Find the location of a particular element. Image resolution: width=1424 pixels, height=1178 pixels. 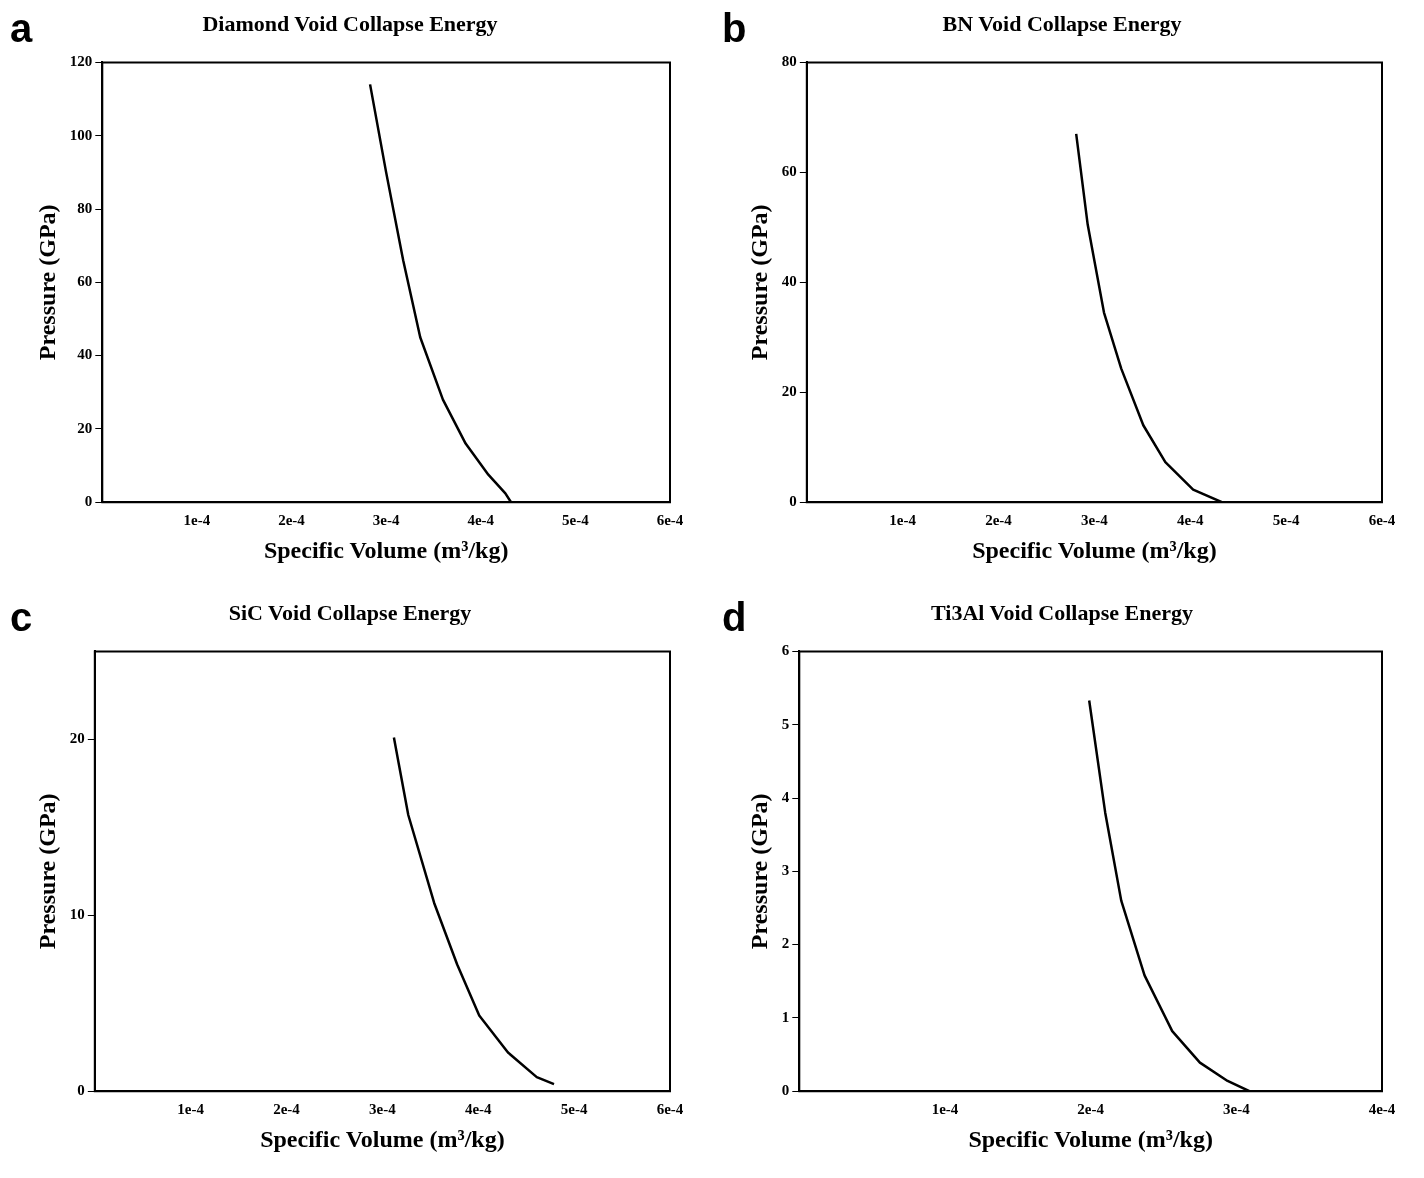

y-tick-label: 1 is located at coordinates (785, 1016).